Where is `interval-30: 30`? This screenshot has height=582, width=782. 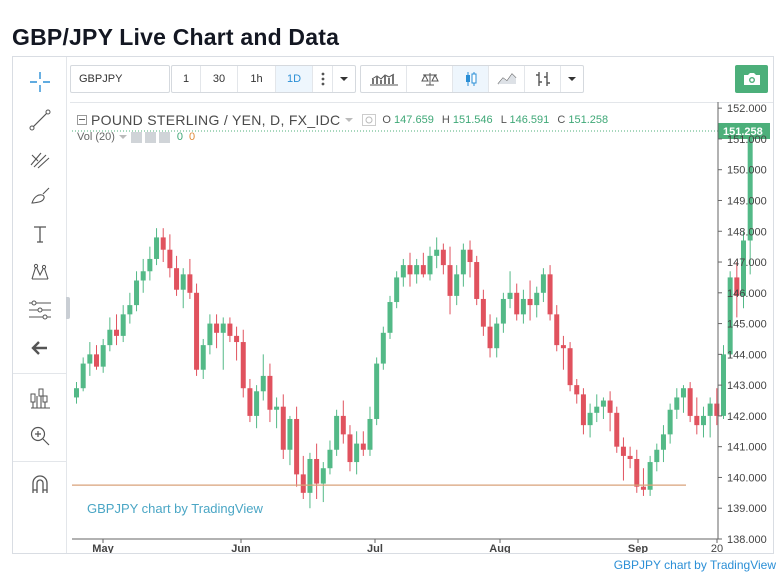
interval-30: 30 is located at coordinates (219, 79).